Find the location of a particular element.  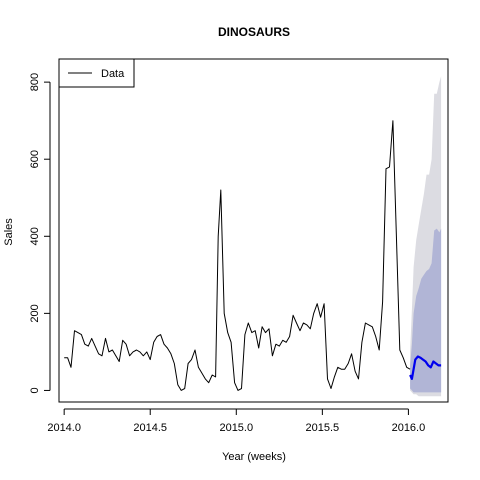

series-line-forecast is located at coordinates (425, 367).